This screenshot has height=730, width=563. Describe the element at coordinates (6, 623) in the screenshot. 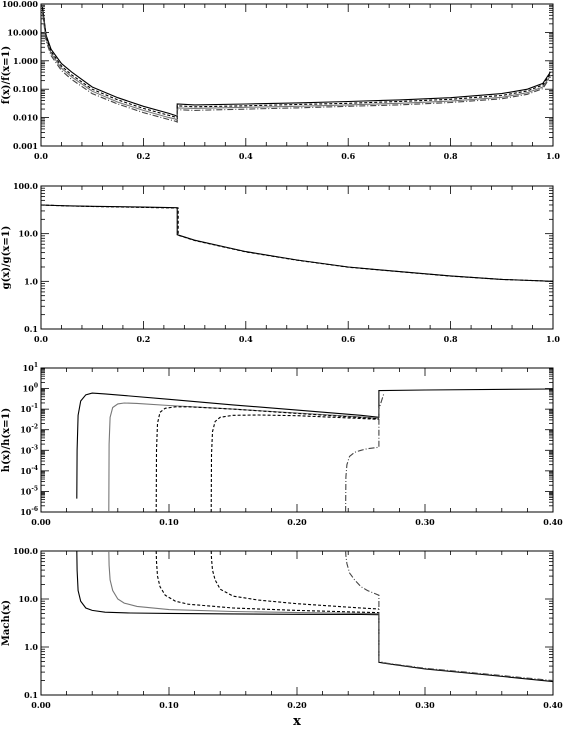

I see `y-axis-label: Mach(x)` at that location.